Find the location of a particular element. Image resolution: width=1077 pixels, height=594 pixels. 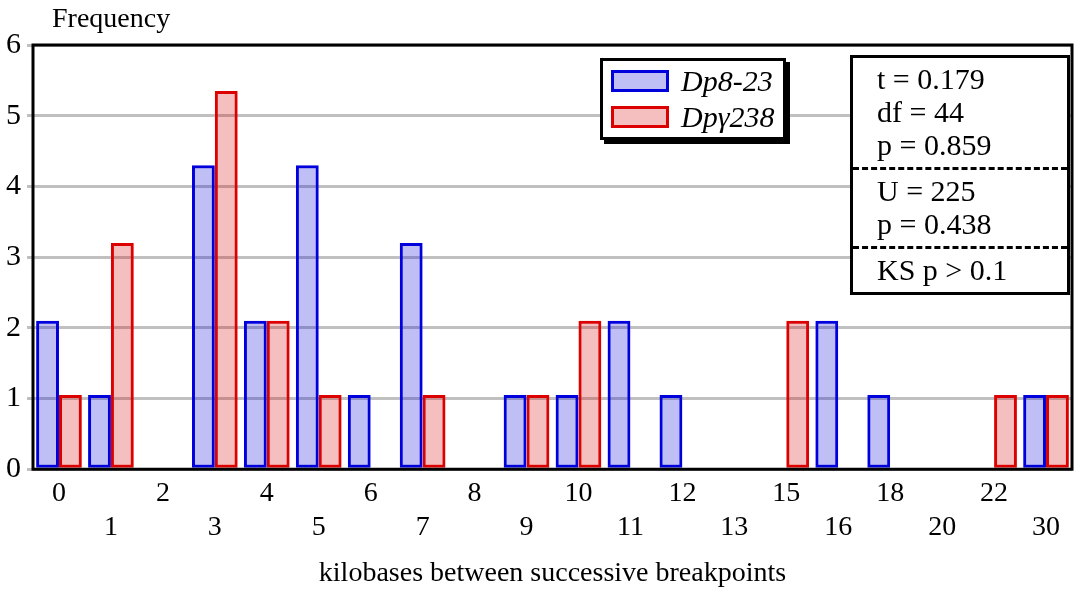

x-tick-label: 30 is located at coordinates (1046, 525).